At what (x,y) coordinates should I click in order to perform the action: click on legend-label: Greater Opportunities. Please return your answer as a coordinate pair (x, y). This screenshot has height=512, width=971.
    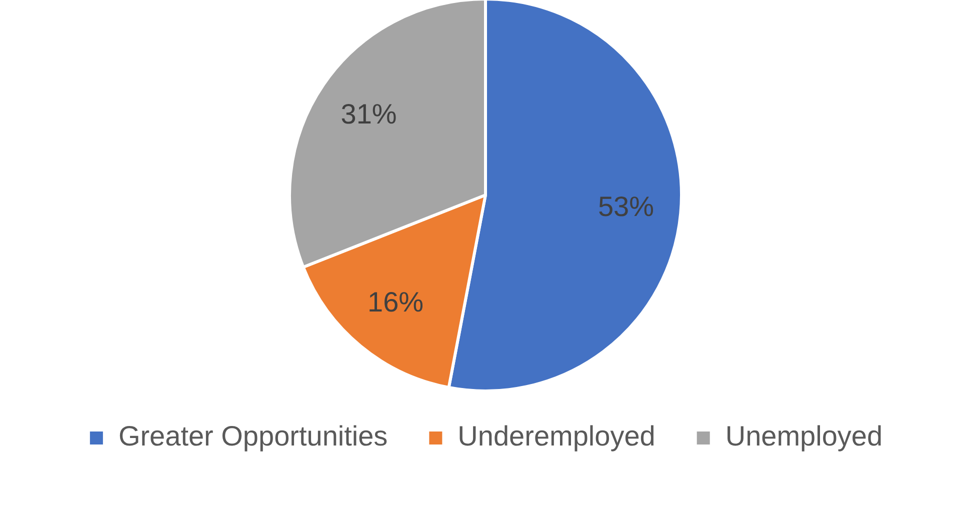
    Looking at the image, I should click on (253, 436).